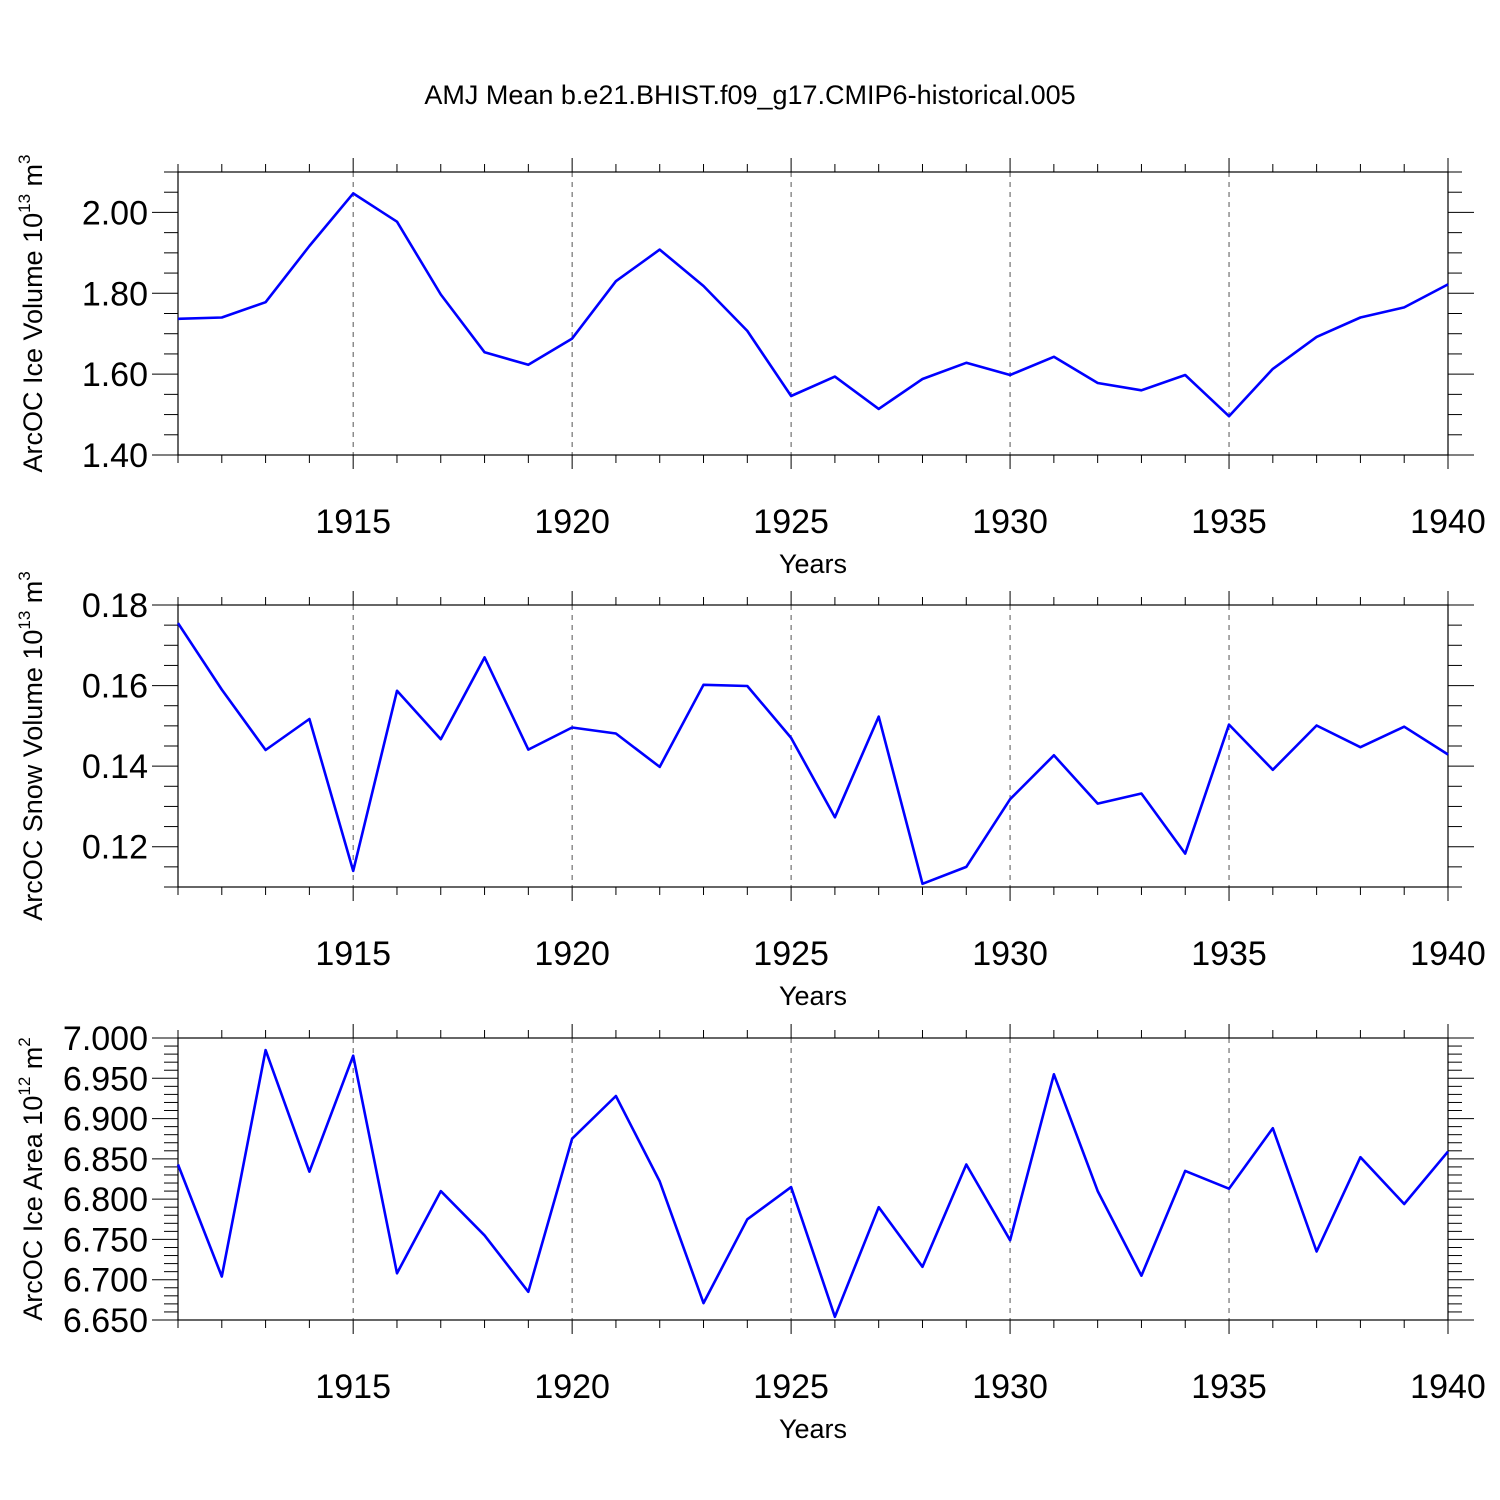 This screenshot has height=1500, width=1500. I want to click on y-tick-label: 6.850, so click(105, 1160).